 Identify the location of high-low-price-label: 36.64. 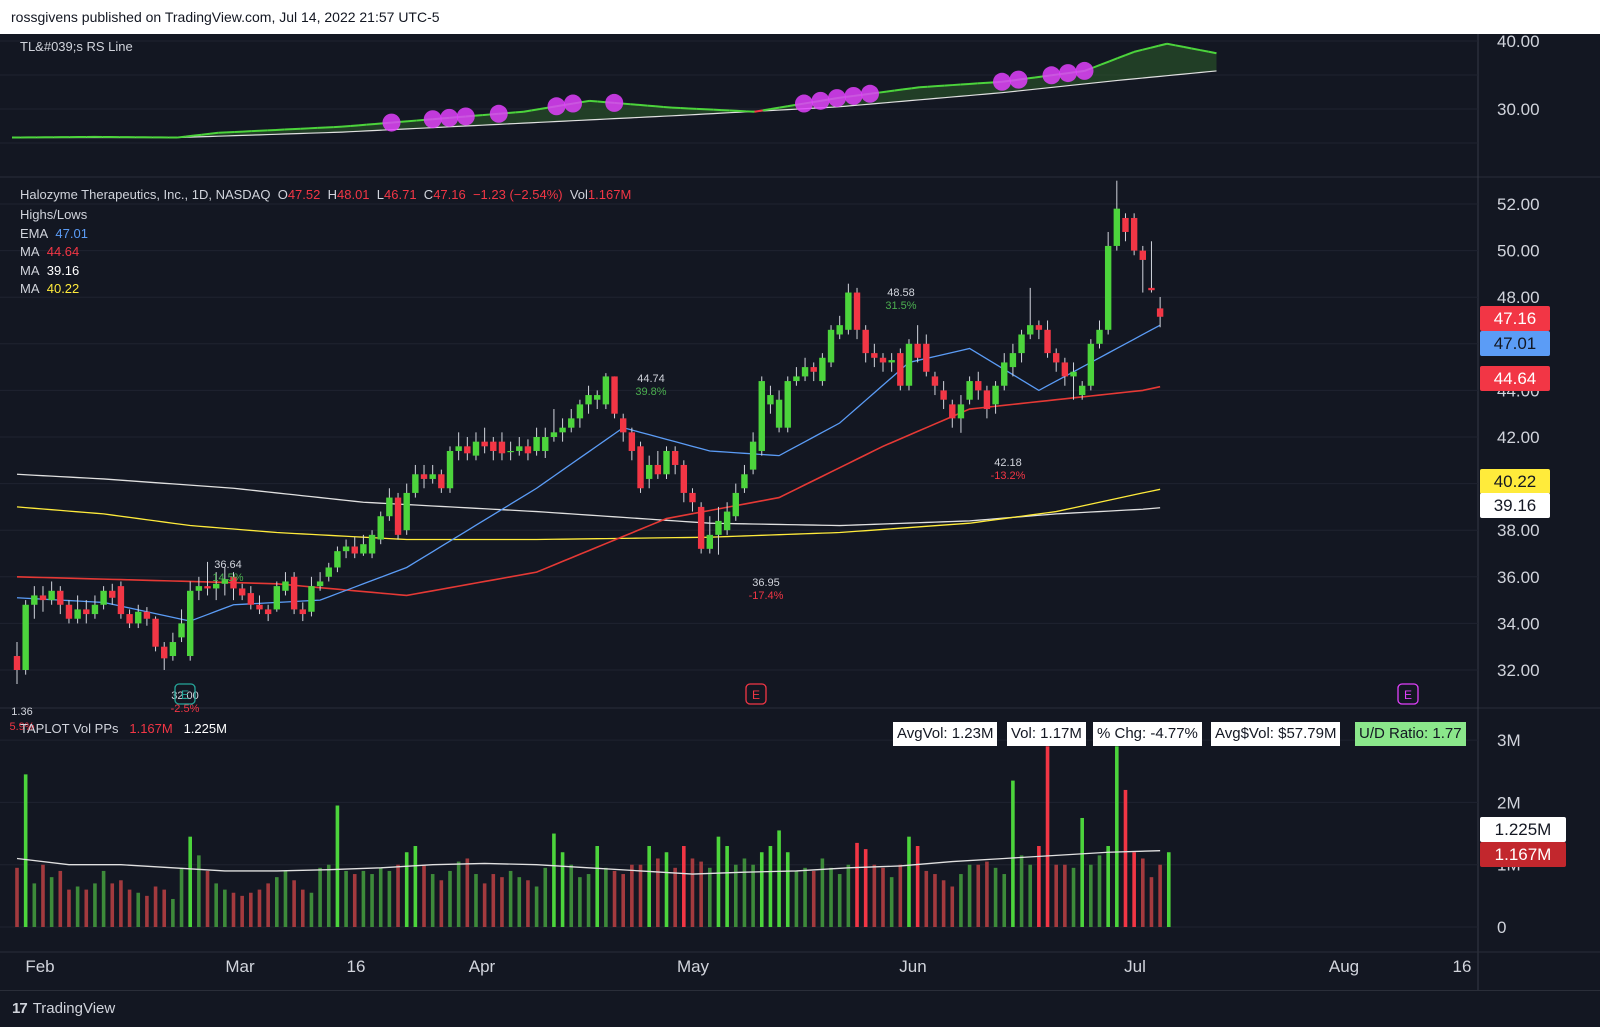
(228, 565).